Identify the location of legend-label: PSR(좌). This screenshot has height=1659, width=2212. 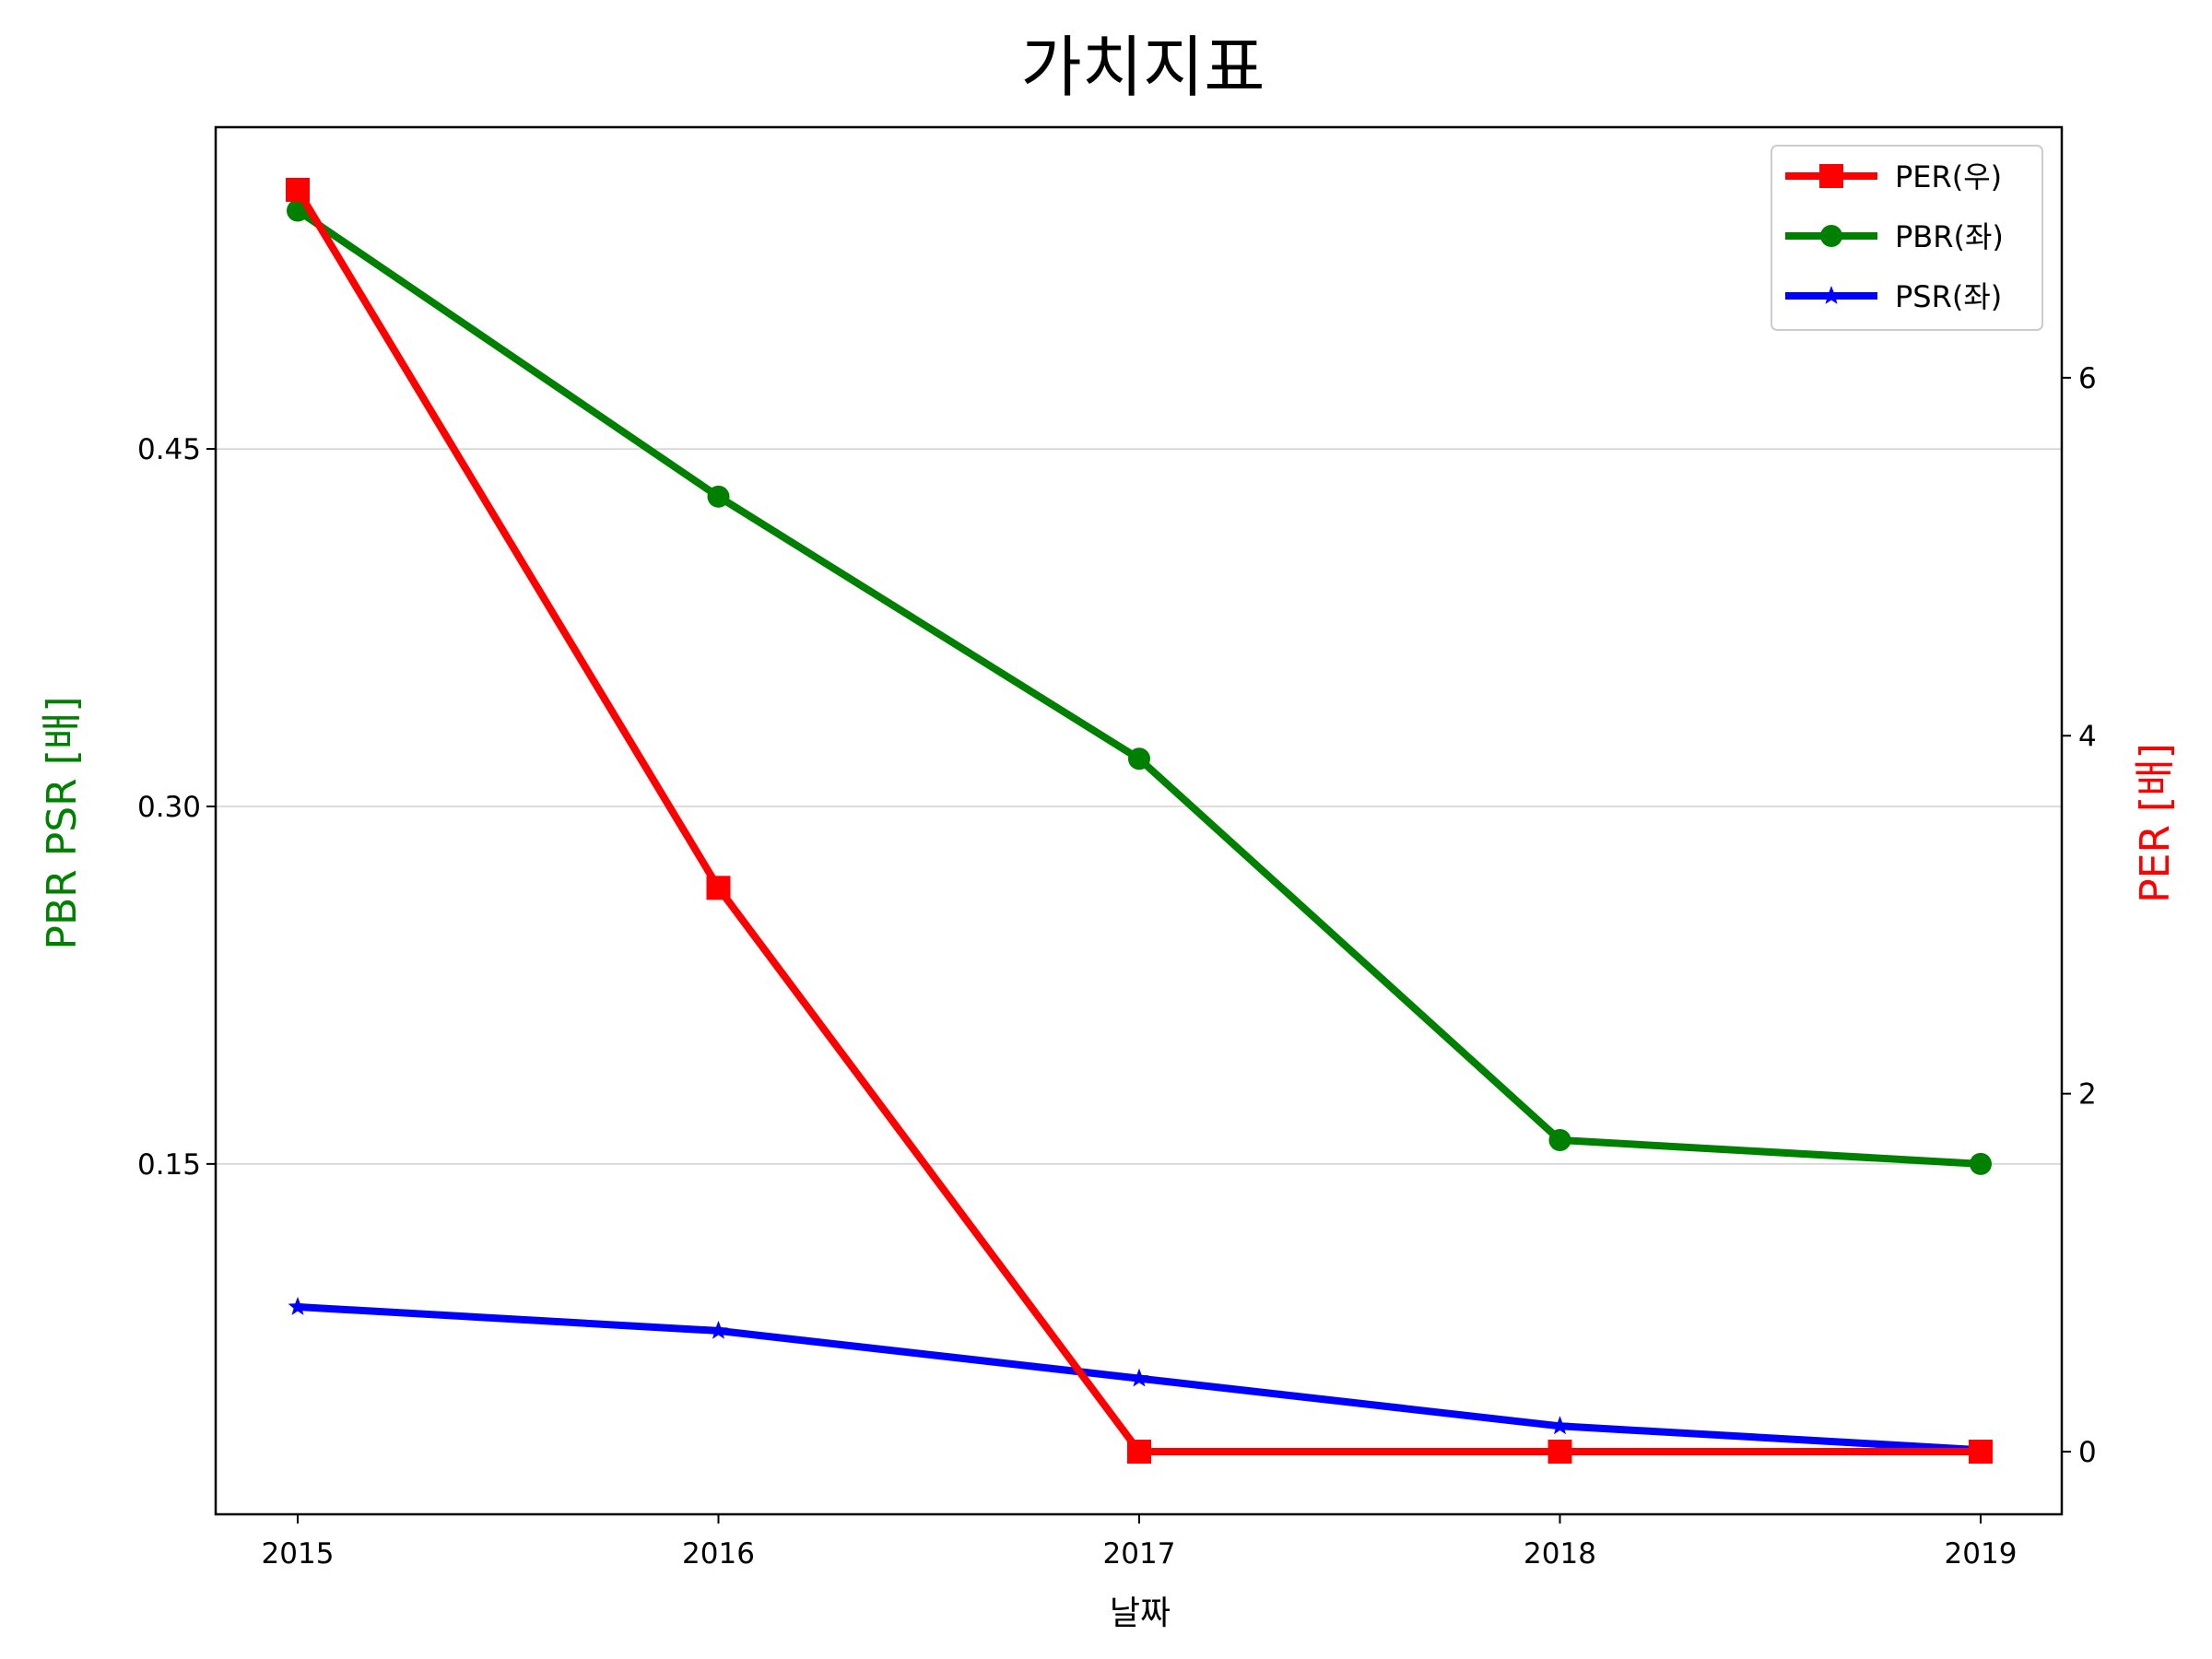
(1948, 296).